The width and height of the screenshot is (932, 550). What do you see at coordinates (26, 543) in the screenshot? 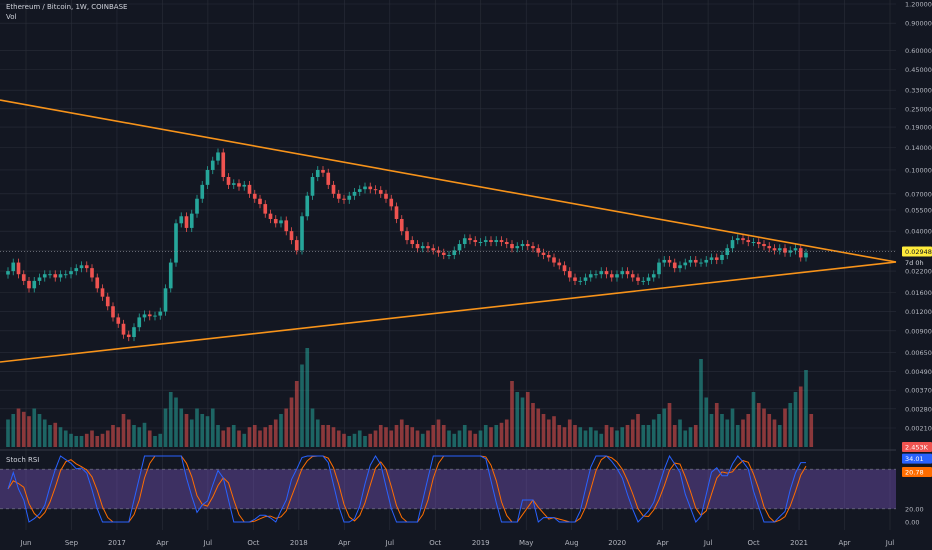
I see `time-tick-label: Jun` at bounding box center [26, 543].